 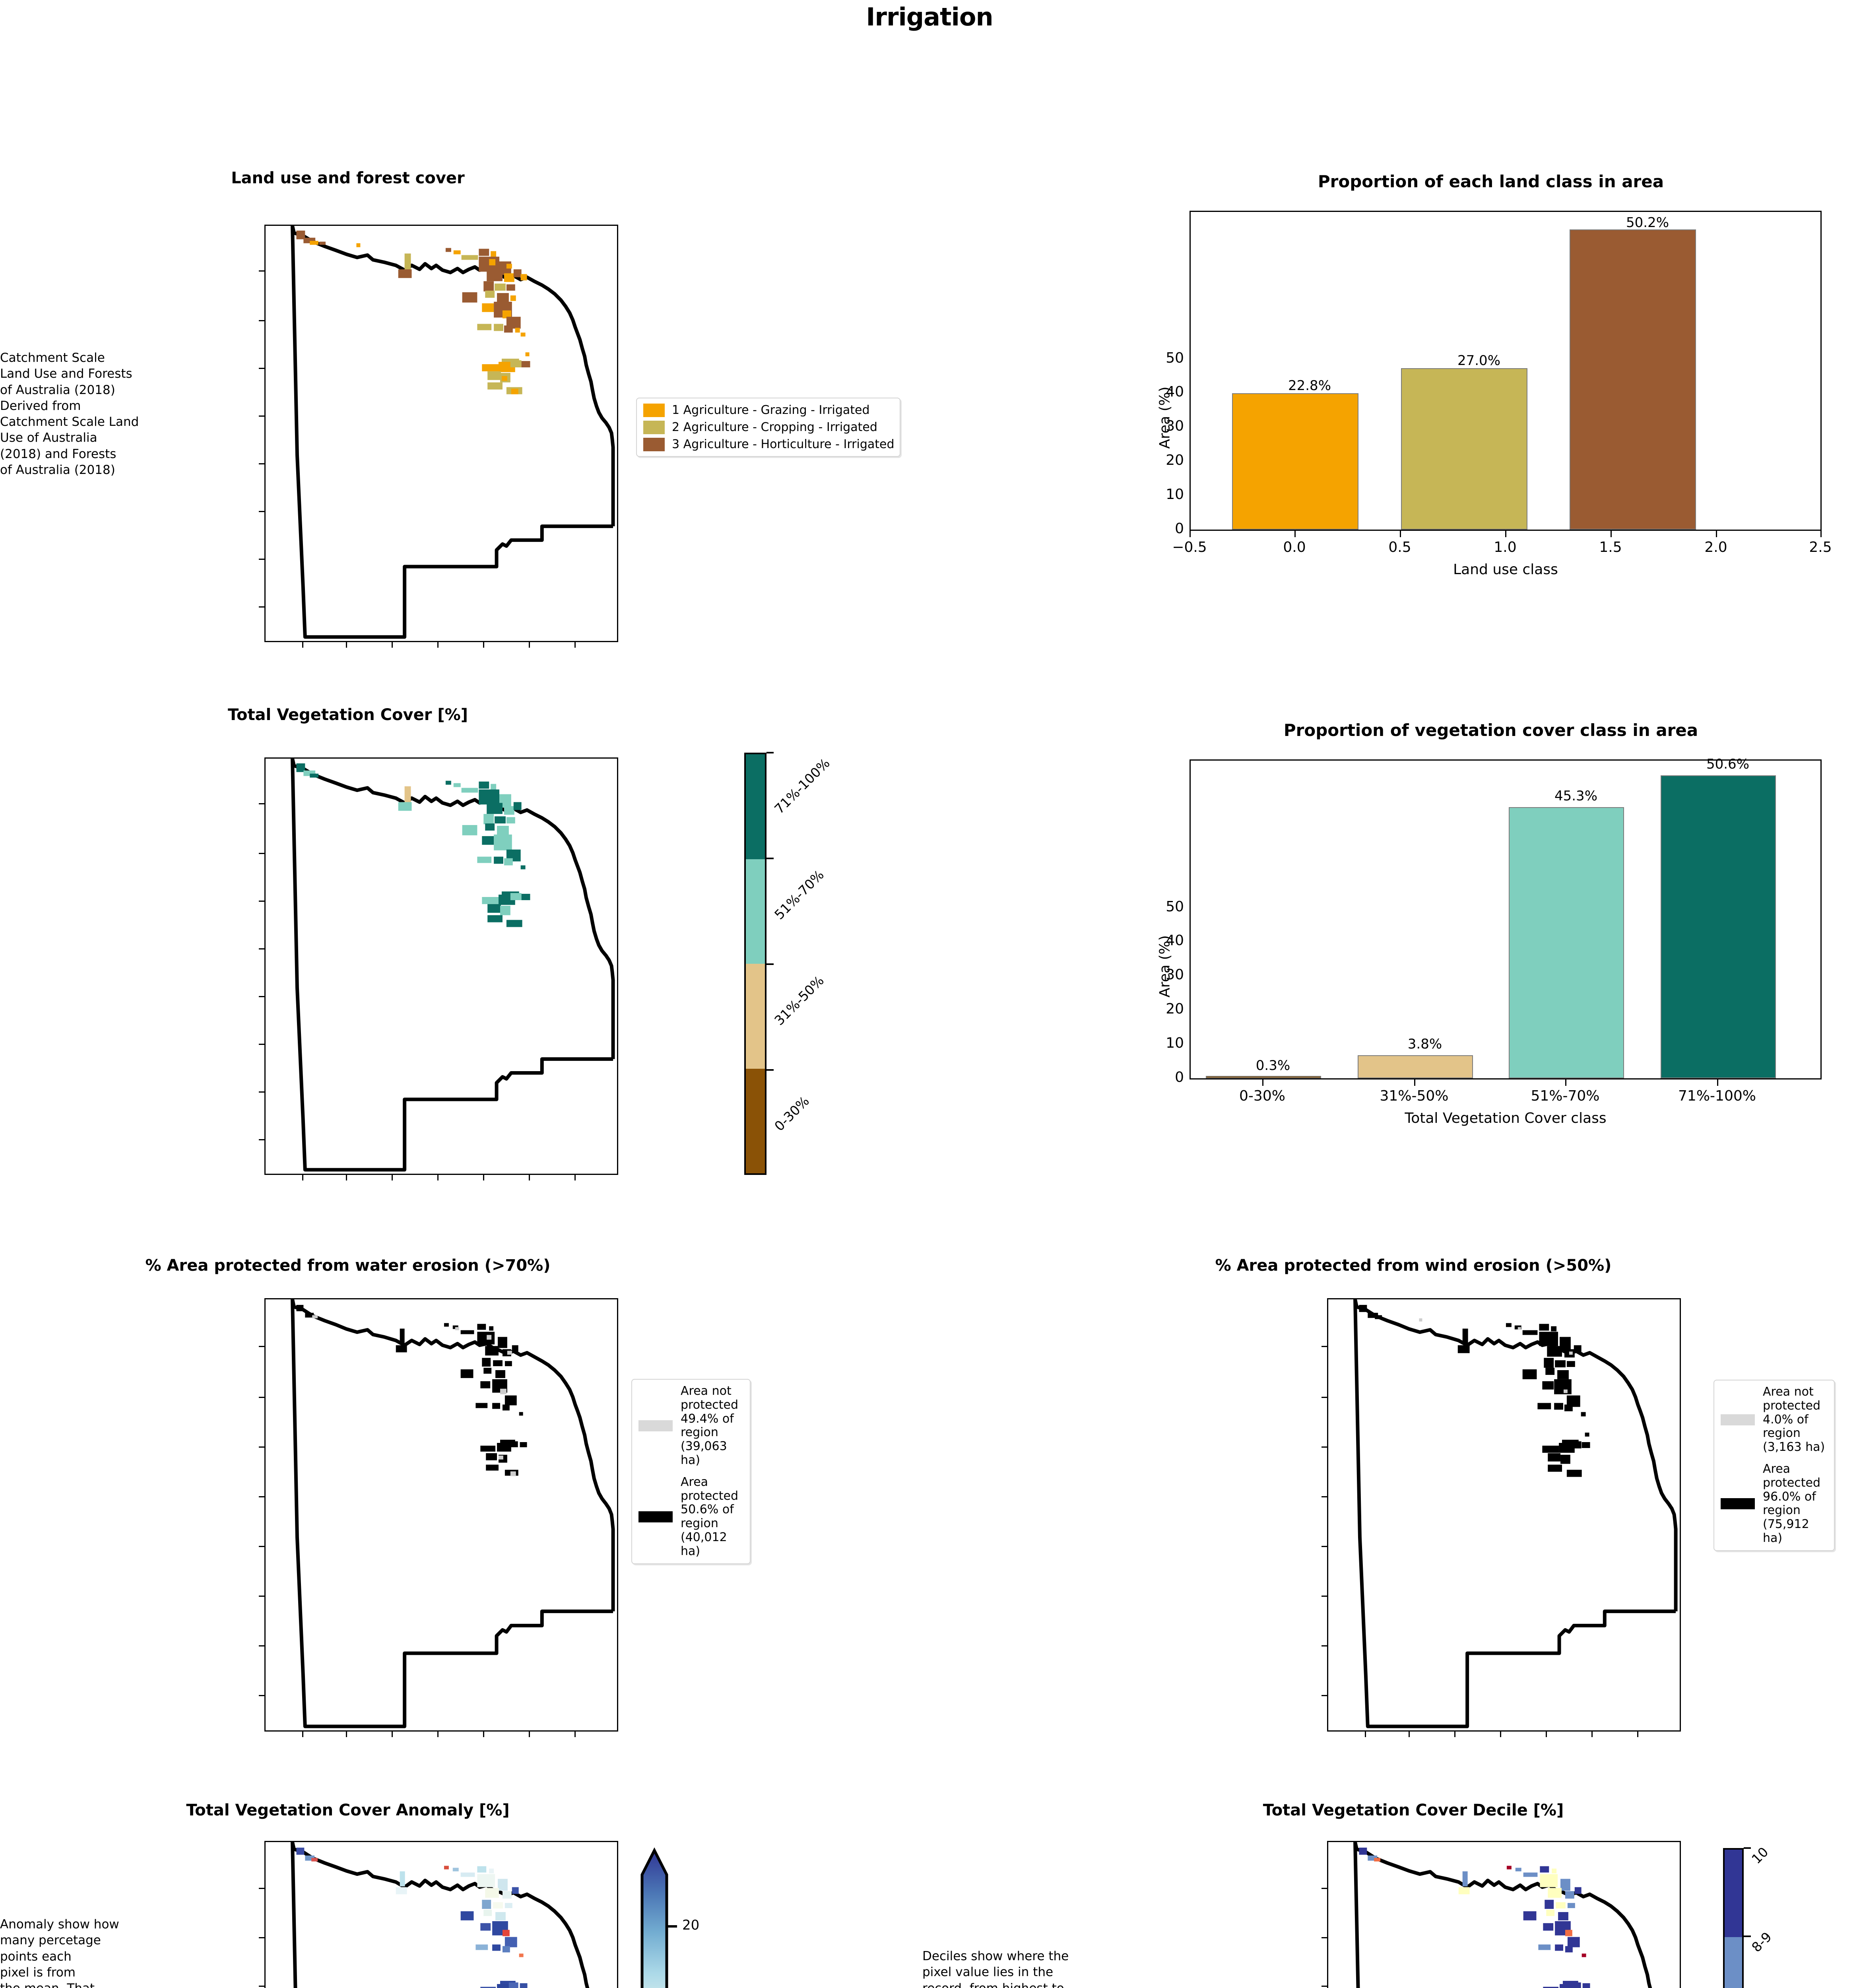 I want to click on legend-label: 3 Agriculture - Horticulture - Irrigated, so click(x=783, y=444).